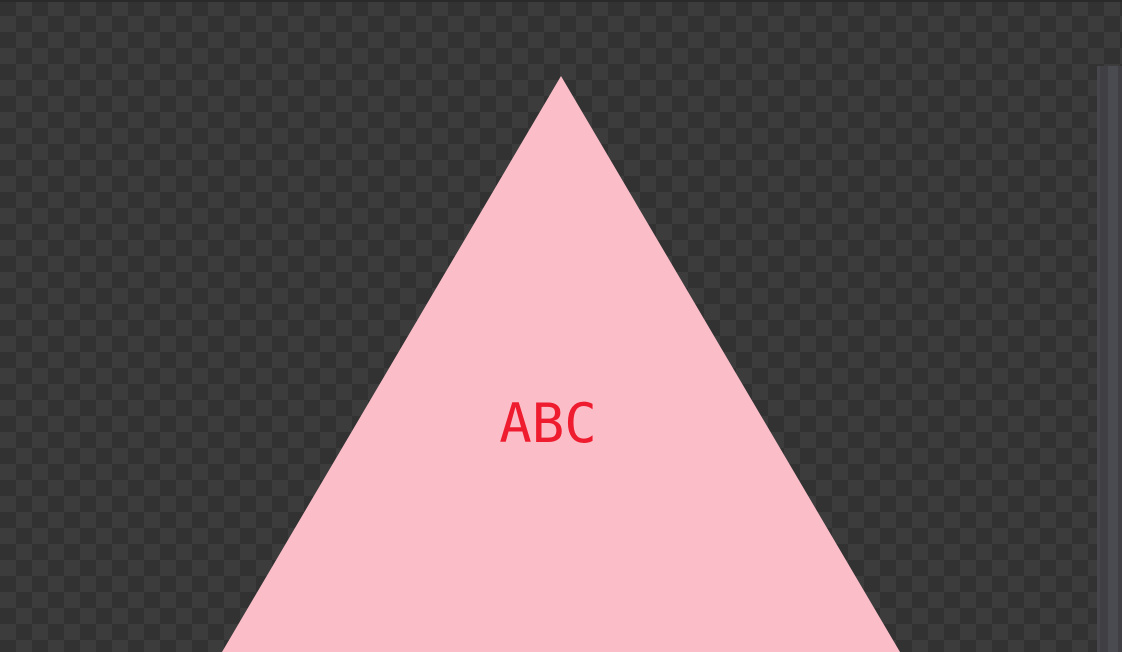 This screenshot has width=1122, height=652. I want to click on canvas-top-edge, so click(561, 1).